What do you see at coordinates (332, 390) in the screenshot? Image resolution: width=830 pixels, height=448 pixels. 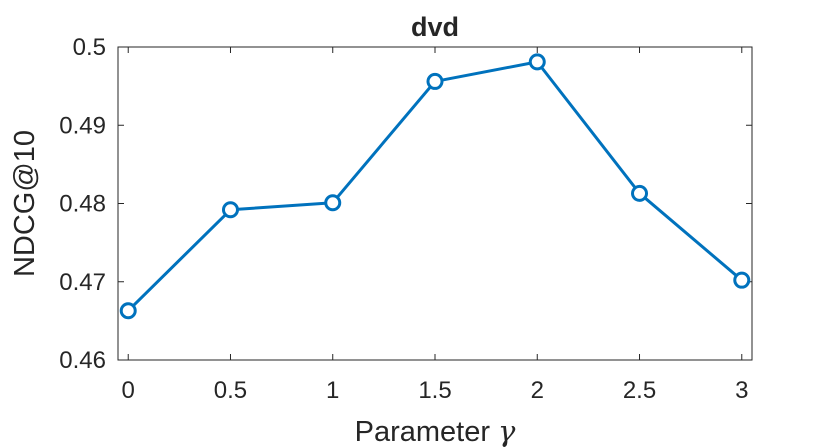 I see `x-tick-label: 1` at bounding box center [332, 390].